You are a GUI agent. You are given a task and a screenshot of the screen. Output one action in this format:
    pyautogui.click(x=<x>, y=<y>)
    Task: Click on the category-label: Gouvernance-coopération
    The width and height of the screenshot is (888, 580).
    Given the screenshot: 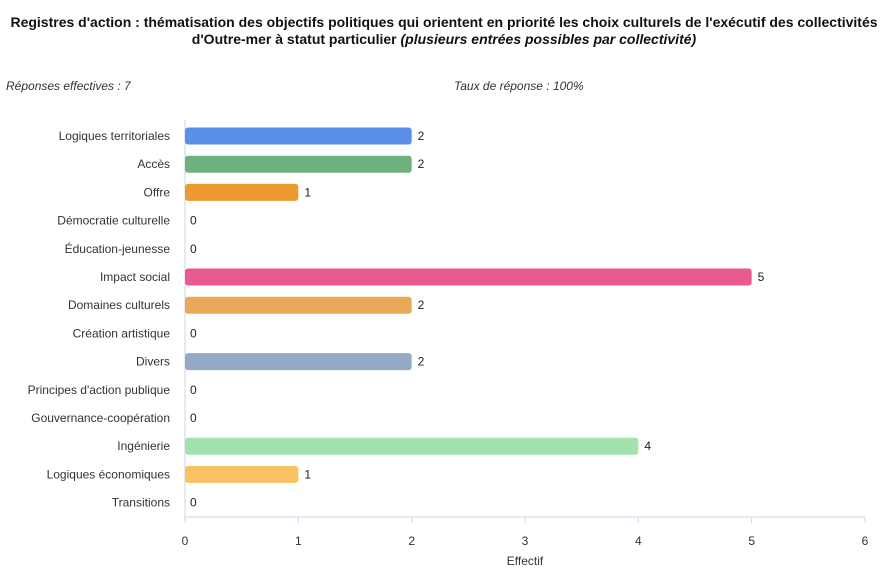 What is the action you would take?
    pyautogui.click(x=100, y=418)
    